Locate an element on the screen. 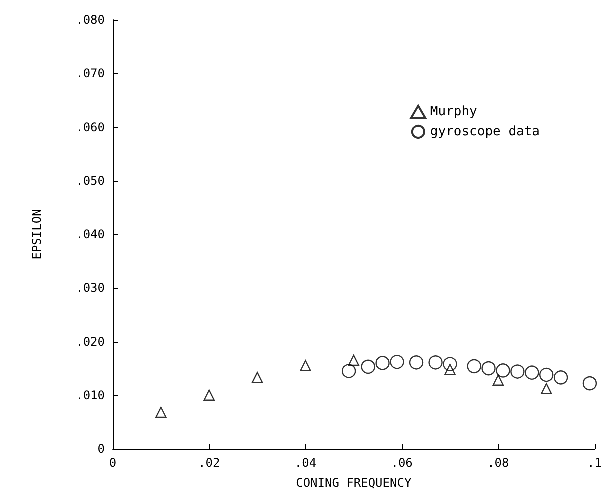  y-tick-label: .010 is located at coordinates (90, 395).